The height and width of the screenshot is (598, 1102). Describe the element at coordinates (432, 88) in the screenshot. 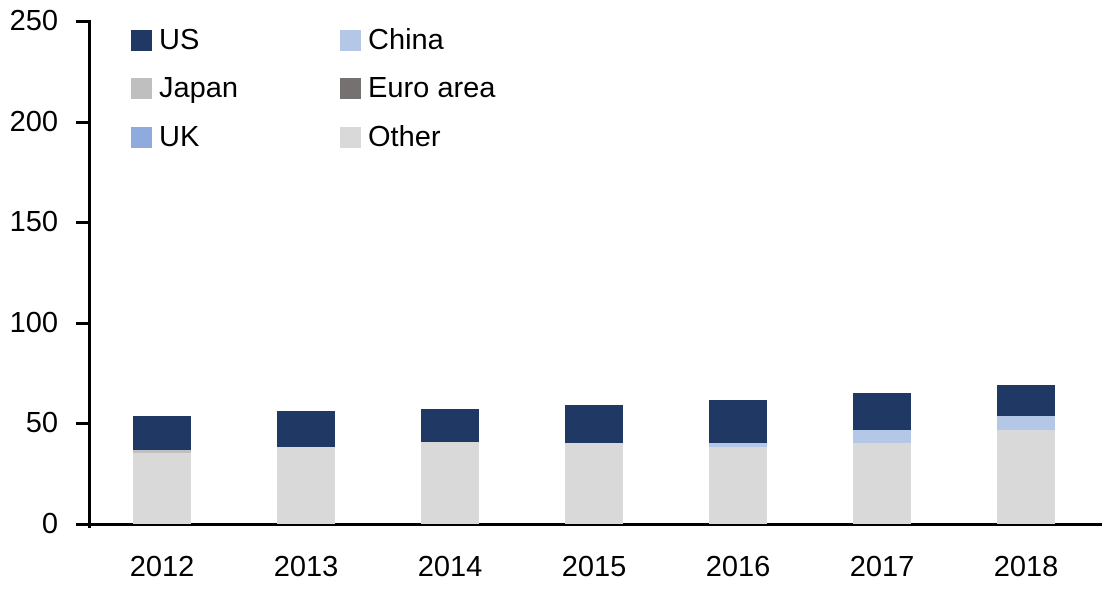

I see `legend-label-euro-area: Euro area` at that location.